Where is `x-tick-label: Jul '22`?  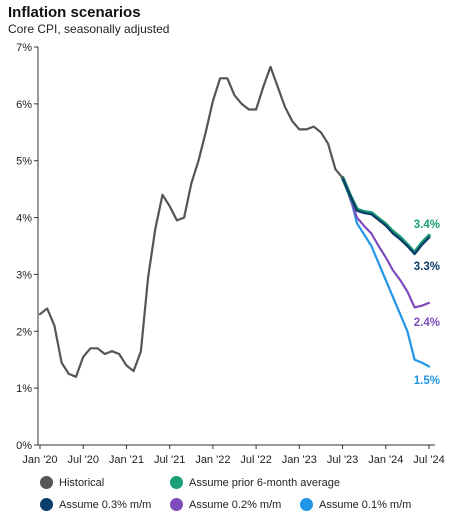 x-tick-label: Jul '22 is located at coordinates (255, 460).